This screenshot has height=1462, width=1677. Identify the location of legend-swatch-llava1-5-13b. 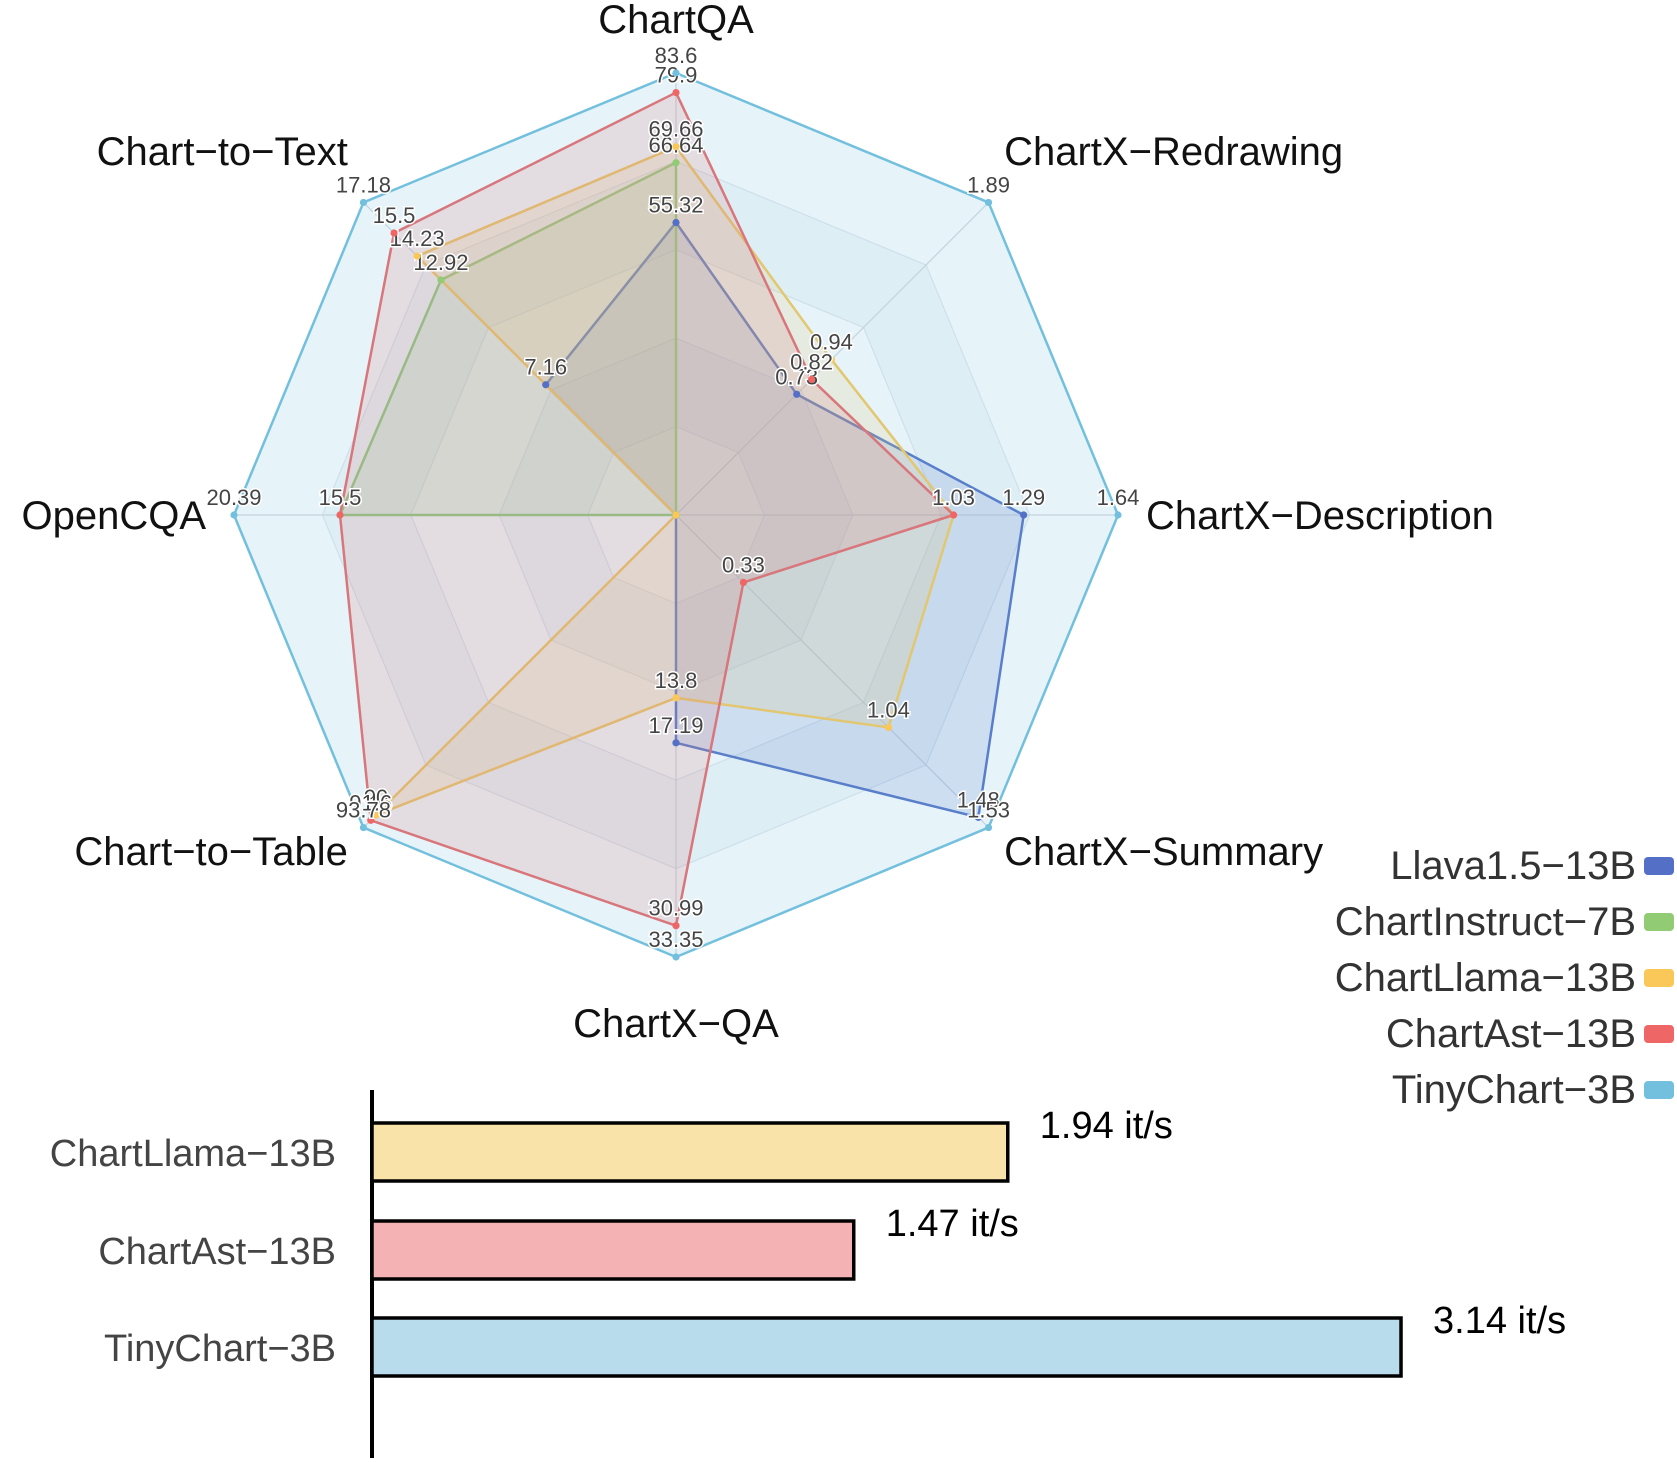
(1659, 866).